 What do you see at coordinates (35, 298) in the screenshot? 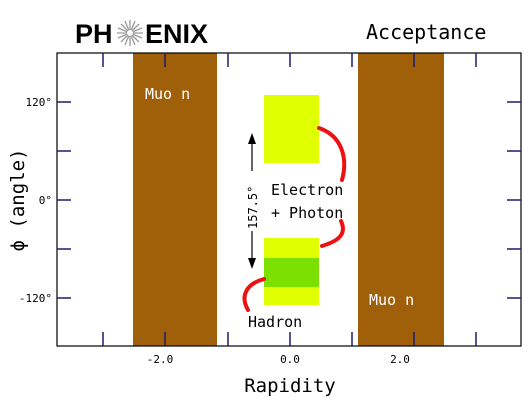
I see `y-tick-label: -120°` at bounding box center [35, 298].